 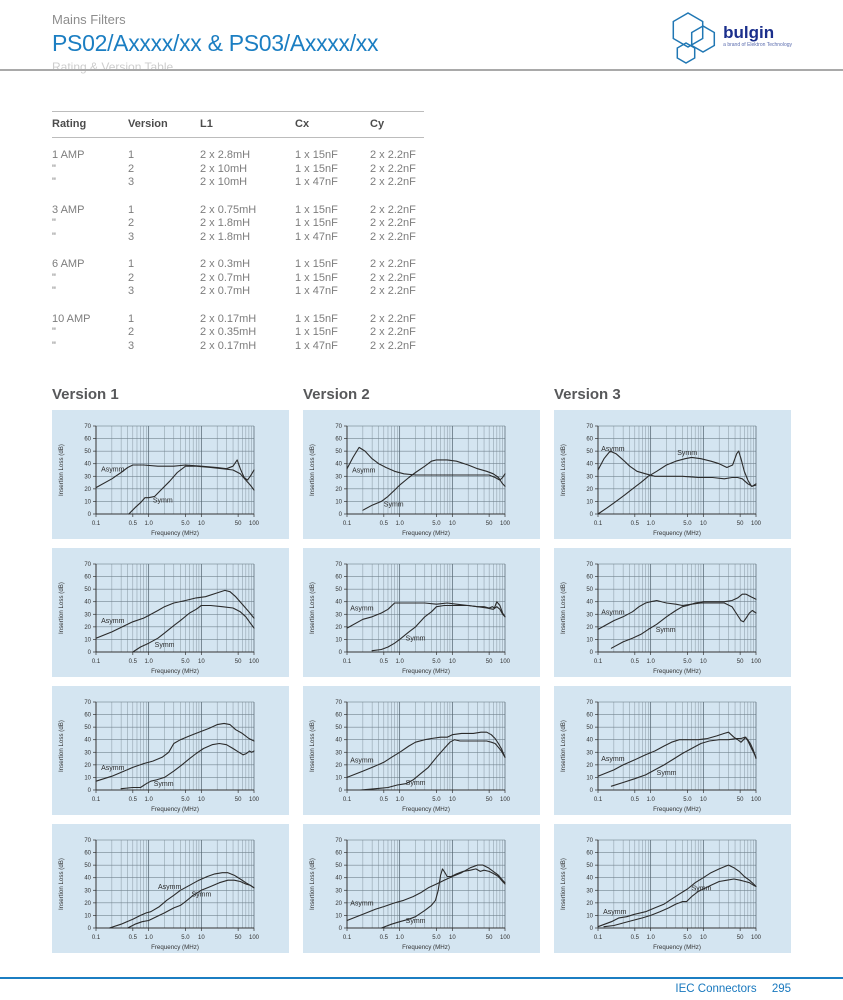 I want to click on svg-text: Insertion Loss (dB), so click(x=563, y=884).